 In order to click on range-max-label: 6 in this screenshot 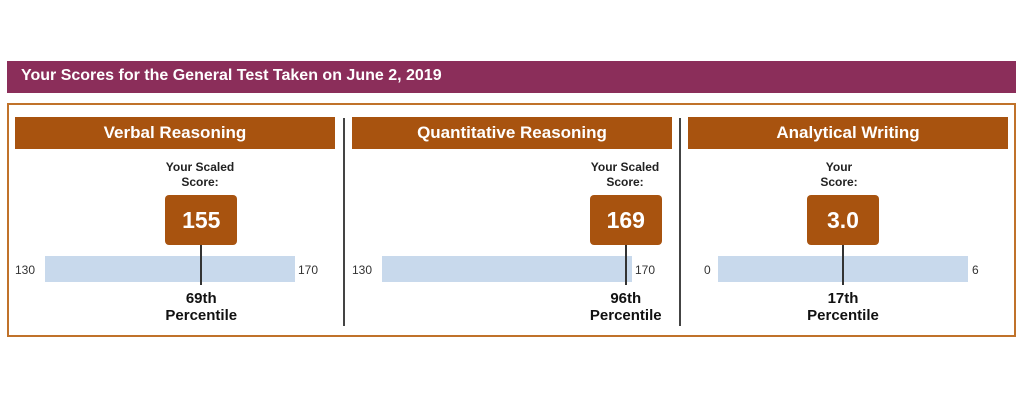, I will do `click(975, 270)`.